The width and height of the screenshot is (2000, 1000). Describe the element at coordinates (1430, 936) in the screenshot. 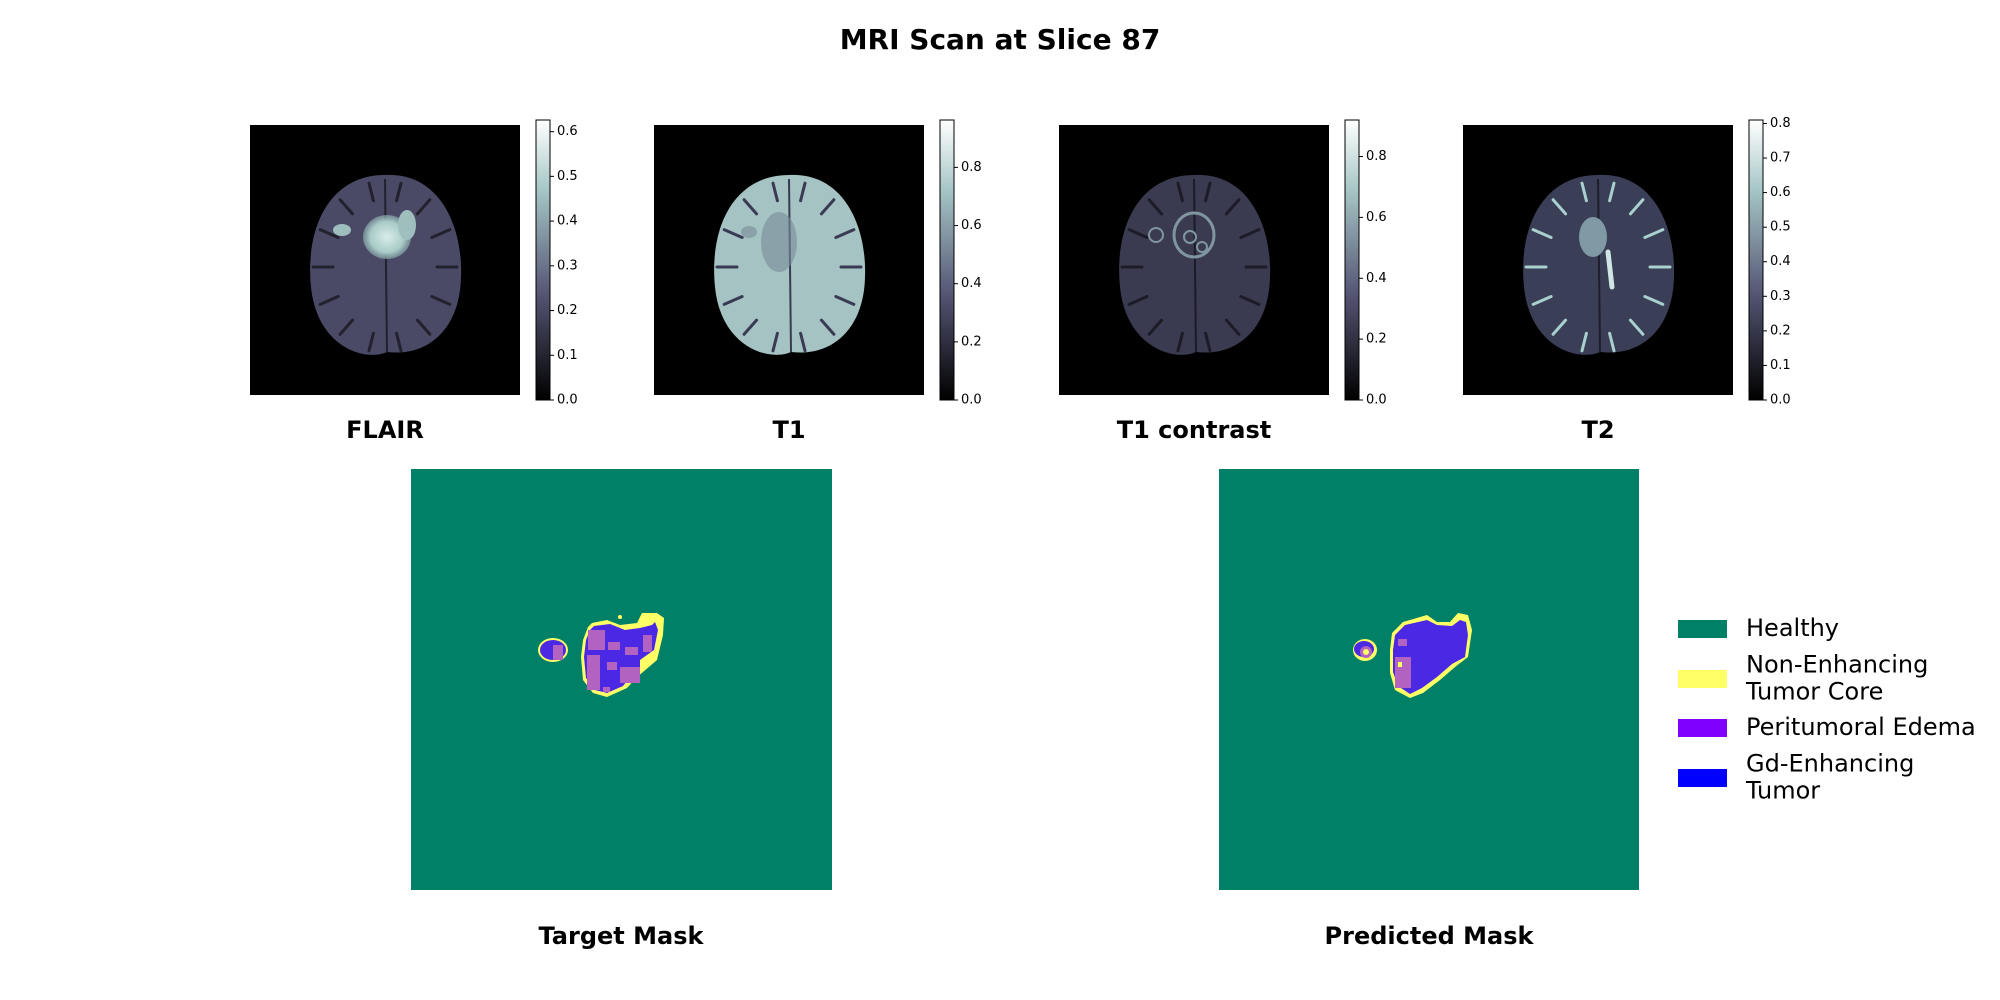

I see `predicted-mask-label: Predicted Mask` at that location.